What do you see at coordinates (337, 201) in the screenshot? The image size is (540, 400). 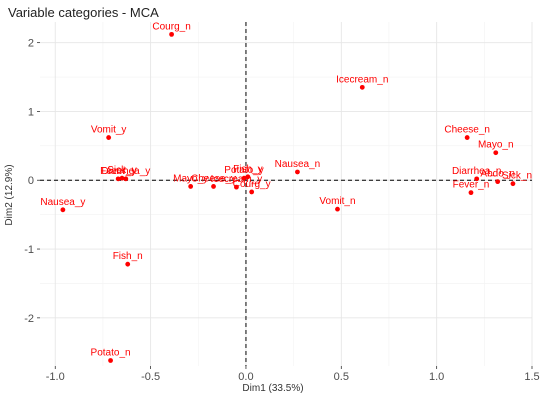 I see `point-label: Vomit_n` at bounding box center [337, 201].